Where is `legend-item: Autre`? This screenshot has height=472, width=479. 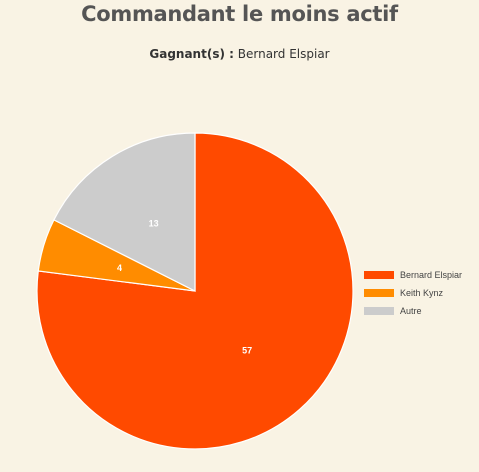 legend-item: Autre is located at coordinates (413, 311).